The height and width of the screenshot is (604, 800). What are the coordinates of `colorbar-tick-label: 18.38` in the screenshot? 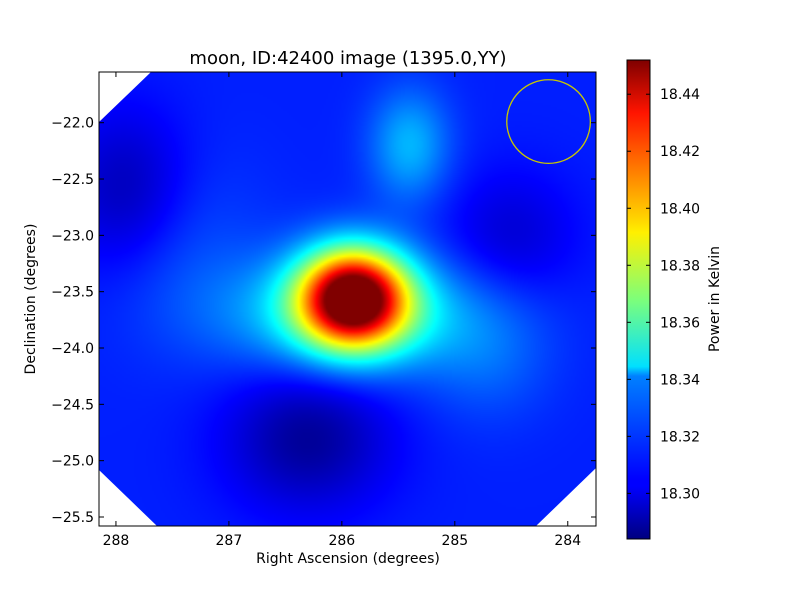 It's located at (680, 266).